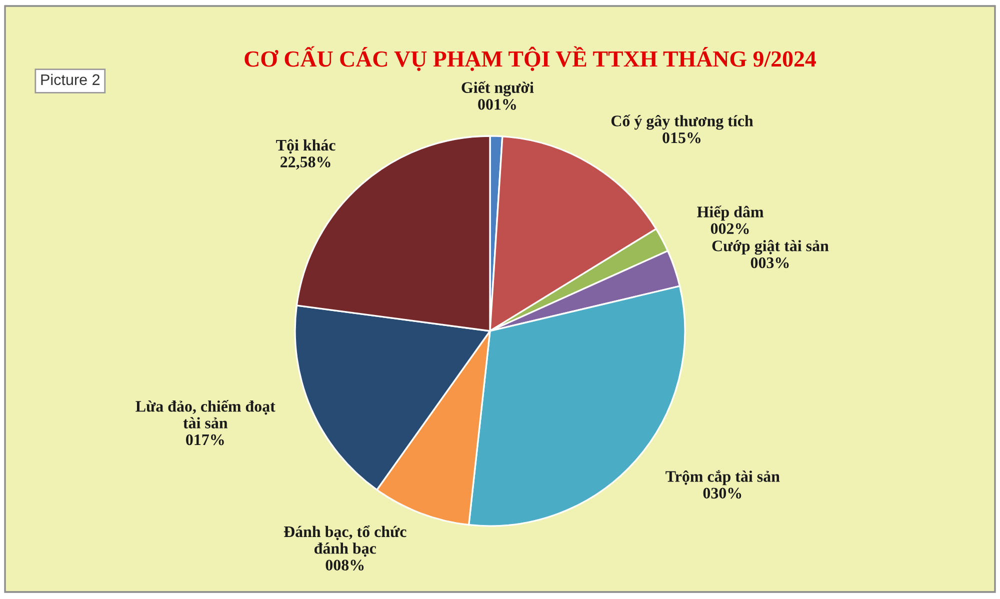 Image resolution: width=1000 pixels, height=599 pixels. I want to click on slice-label: Giết người, so click(498, 88).